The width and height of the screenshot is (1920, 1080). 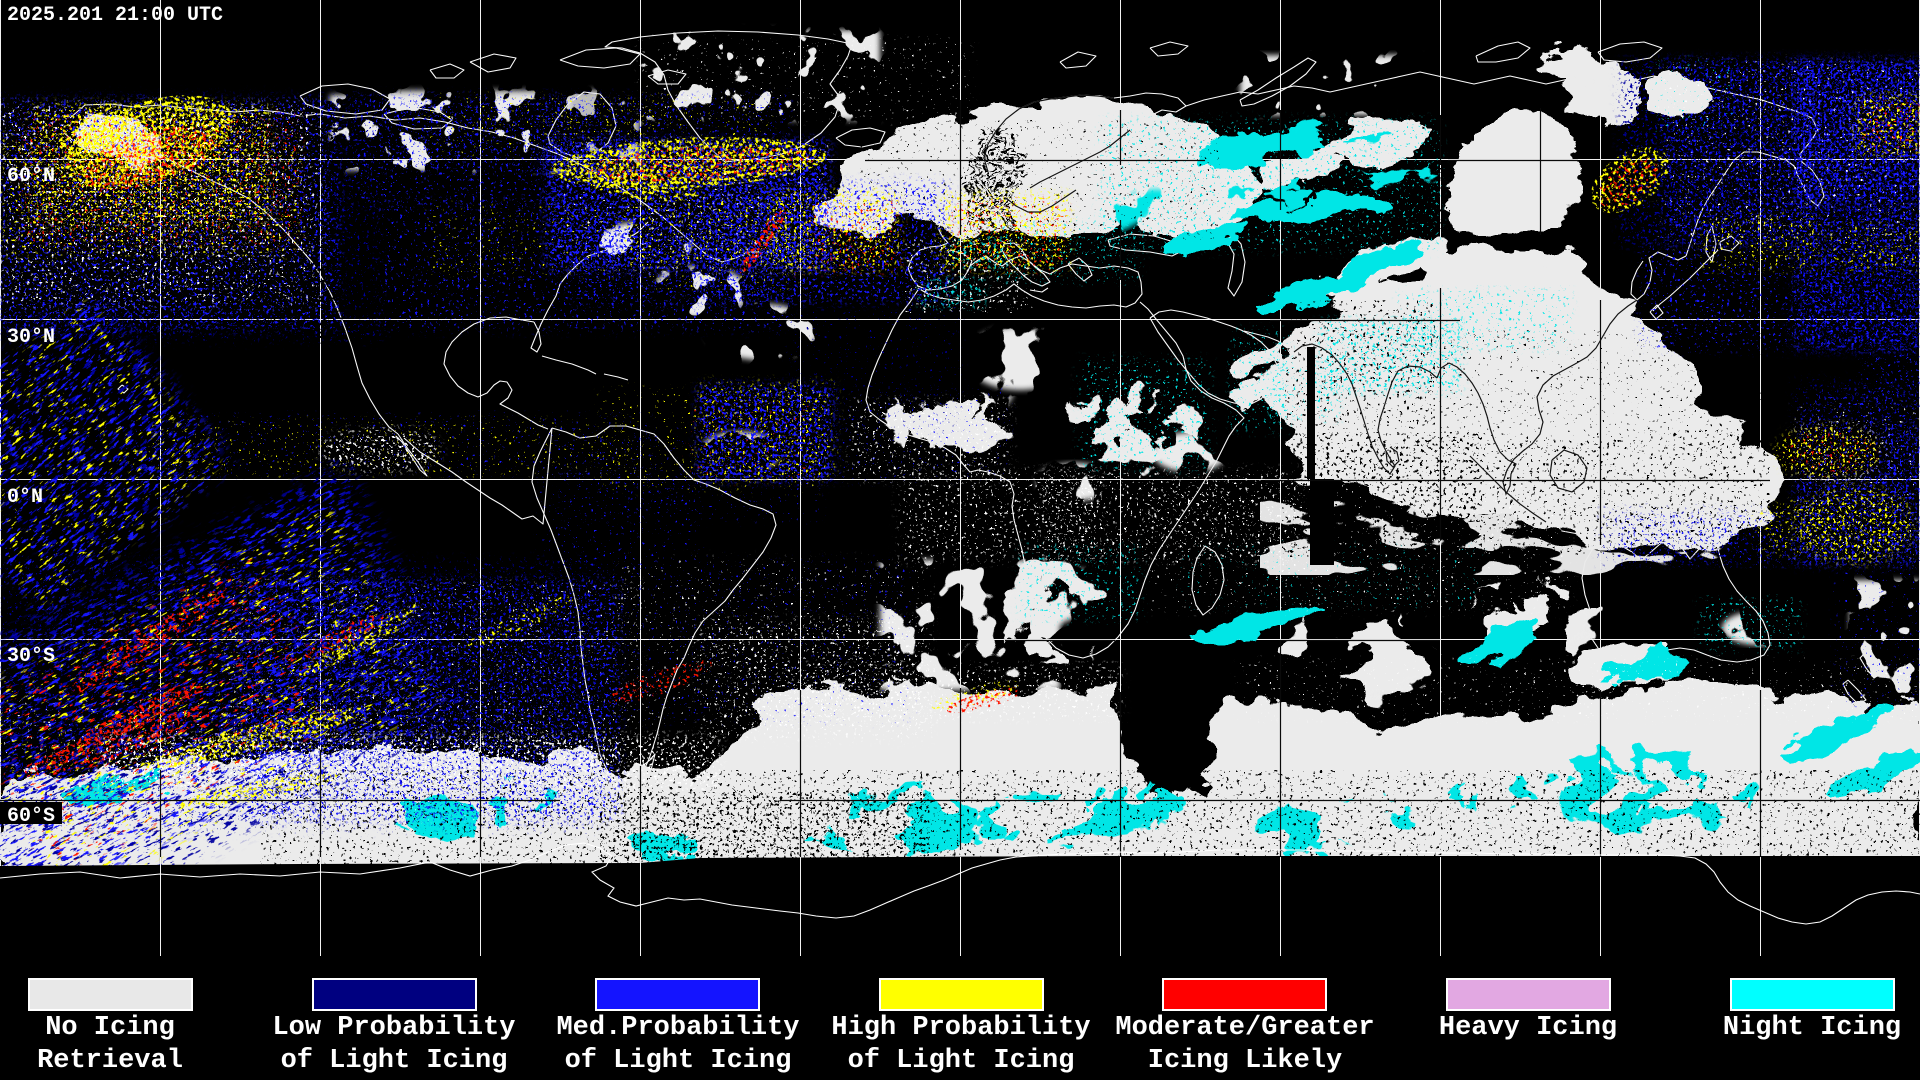 What do you see at coordinates (1528, 1028) in the screenshot?
I see `svg-text: Heavy Icing` at bounding box center [1528, 1028].